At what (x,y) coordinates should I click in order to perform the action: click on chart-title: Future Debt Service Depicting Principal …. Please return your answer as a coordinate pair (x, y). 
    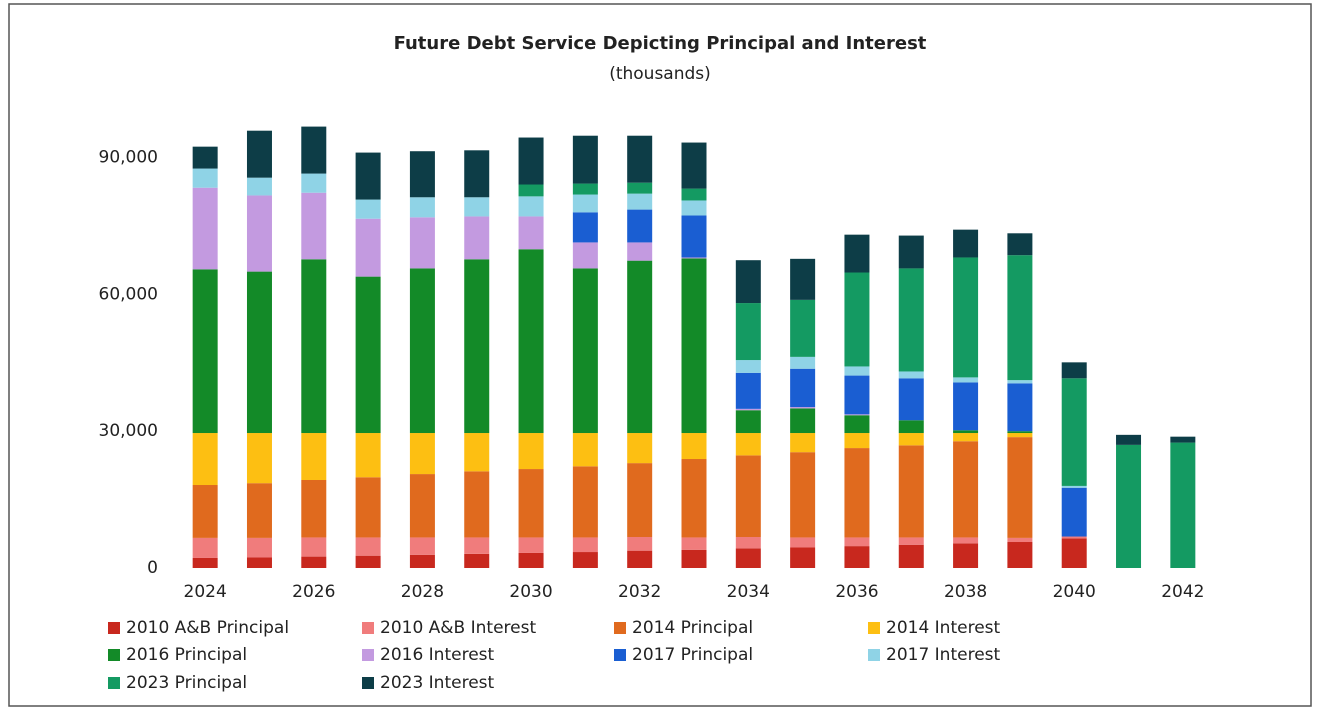
    Looking at the image, I should click on (660, 43).